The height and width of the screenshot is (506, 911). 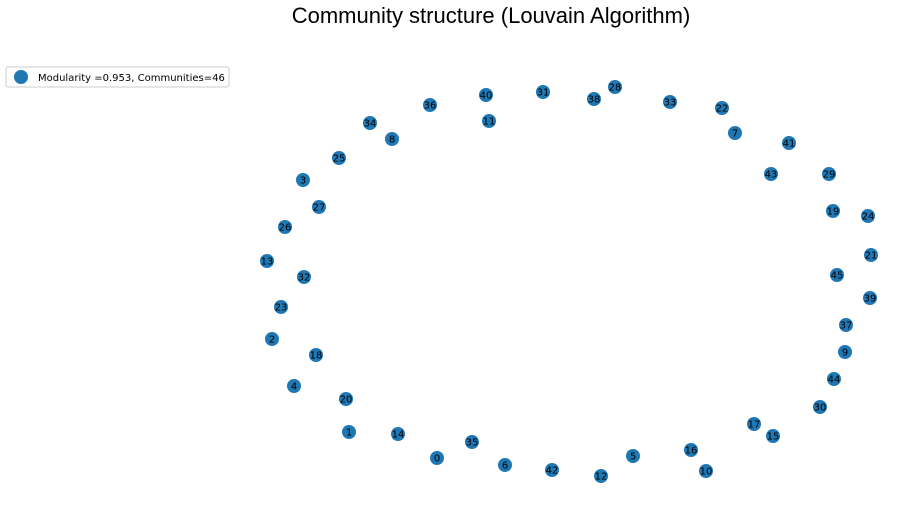 I want to click on graph-node-15: 15, so click(x=773, y=436).